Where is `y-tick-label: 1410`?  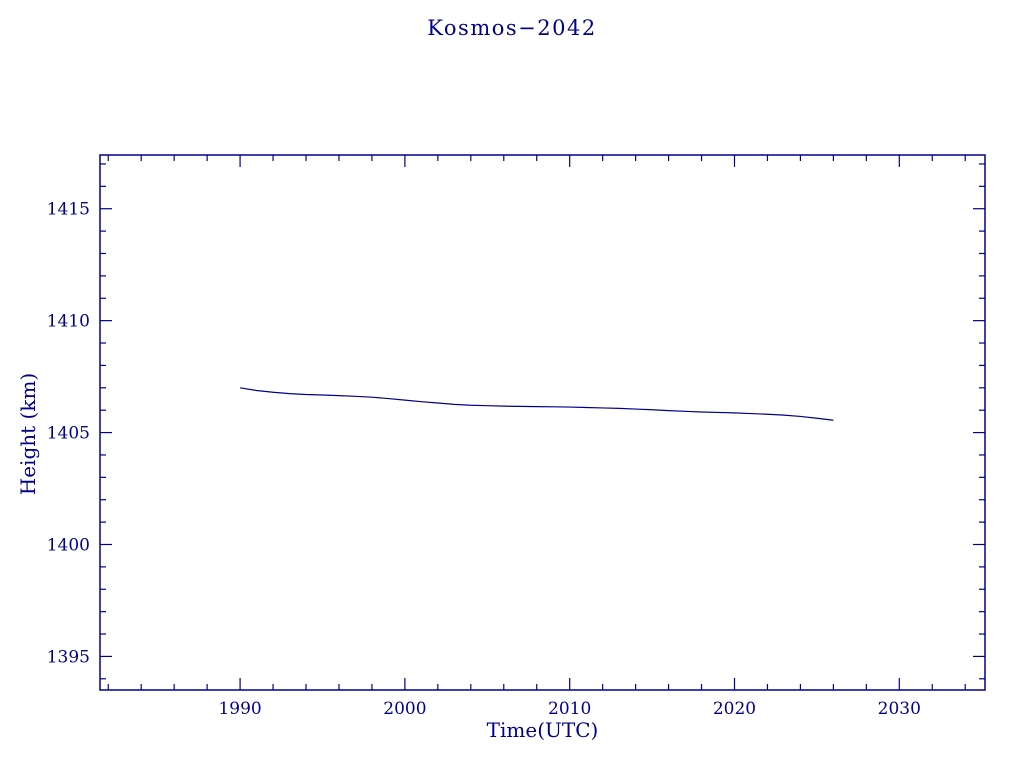 y-tick-label: 1410 is located at coordinates (68, 322).